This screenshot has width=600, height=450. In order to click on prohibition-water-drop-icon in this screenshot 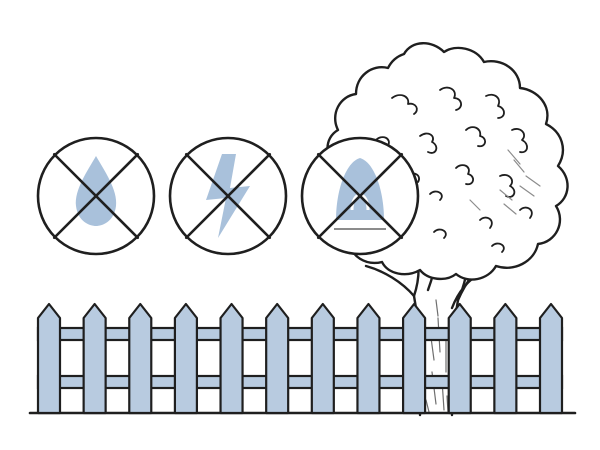, I will do `click(96, 196)`.